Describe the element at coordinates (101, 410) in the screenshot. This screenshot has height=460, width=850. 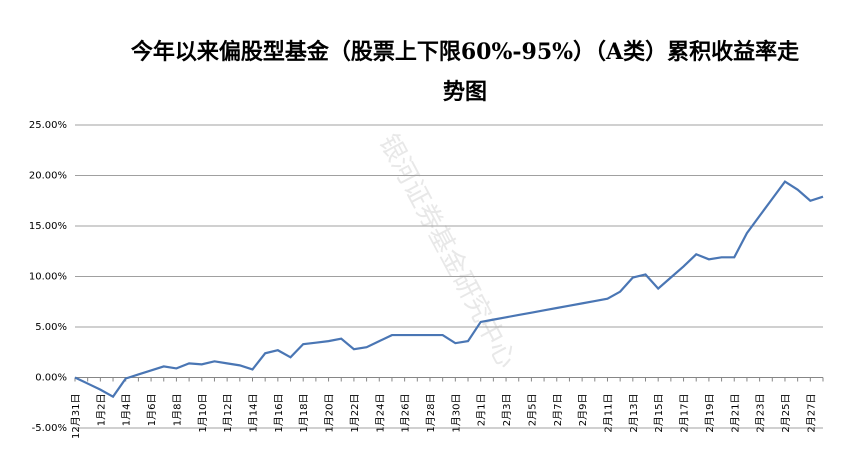
I see `x-tick-label: 1月2日` at that location.